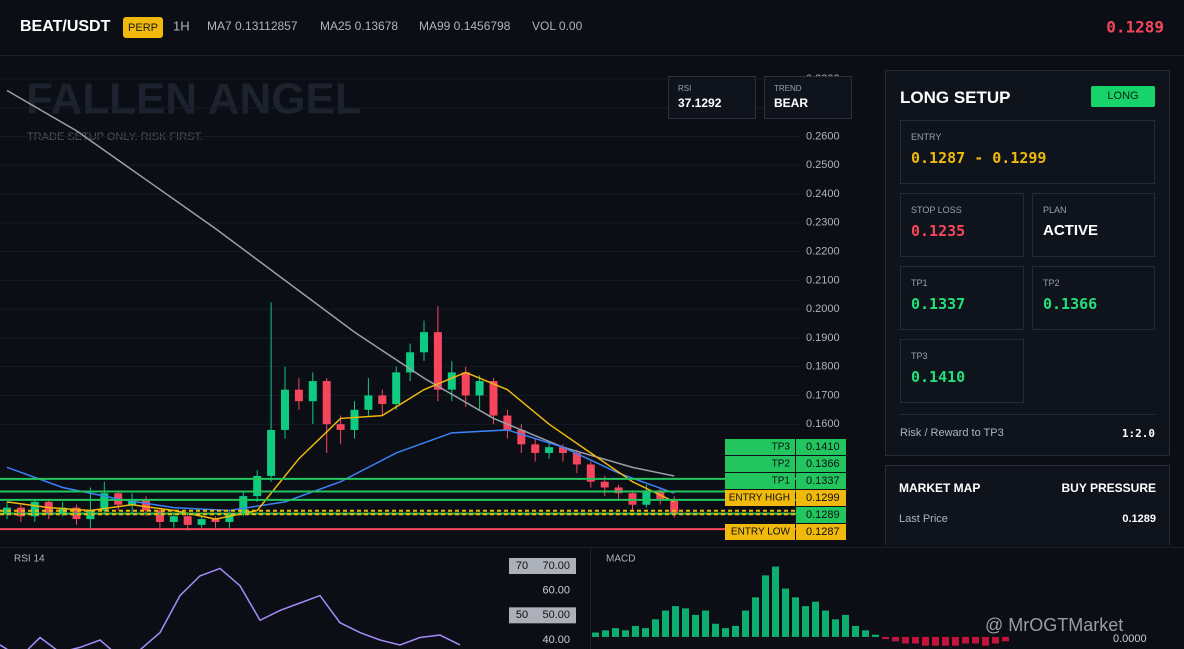 This screenshot has height=649, width=1184. Describe the element at coordinates (823, 309) in the screenshot. I see `y-tick-label: 0.2000` at that location.